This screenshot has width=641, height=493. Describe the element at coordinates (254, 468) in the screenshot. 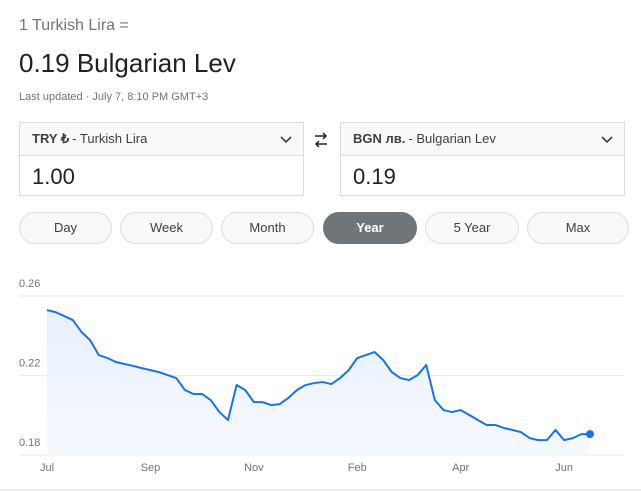

I see `x-tick-label: Nov` at that location.